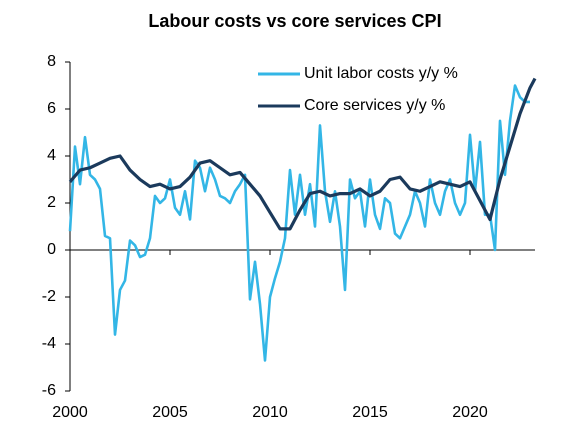 The height and width of the screenshot is (442, 570). Describe the element at coordinates (51, 61) in the screenshot. I see `y-tick-label: 8` at that location.